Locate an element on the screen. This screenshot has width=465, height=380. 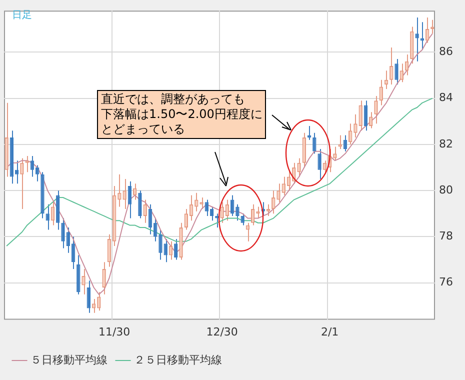
x-tick-label: 12/30 is located at coordinates (222, 331).